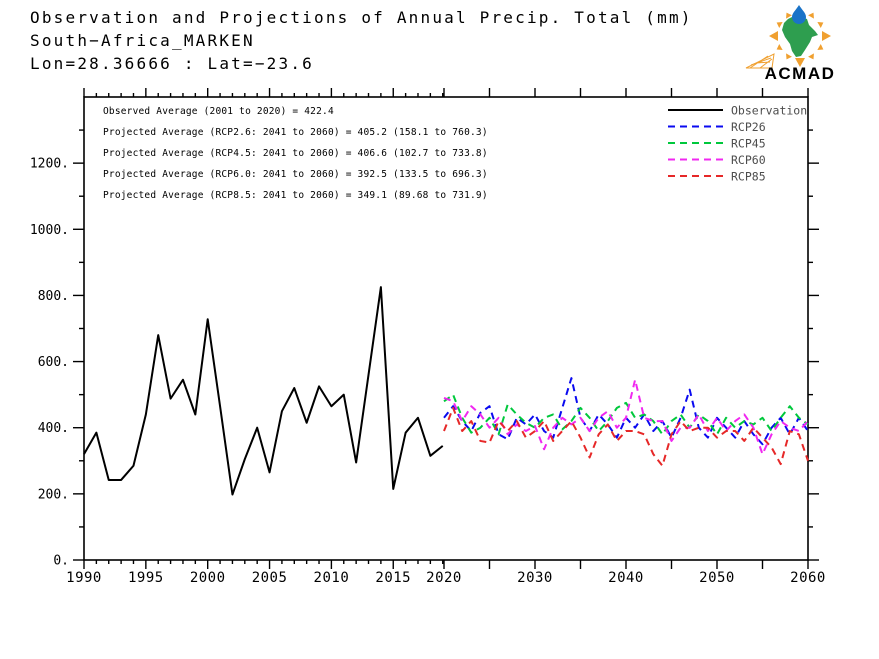 Image resolution: width=879 pixels, height=659 pixels. I want to click on chart-subtitle-station: South−Africa_MARKEN, so click(142, 40).